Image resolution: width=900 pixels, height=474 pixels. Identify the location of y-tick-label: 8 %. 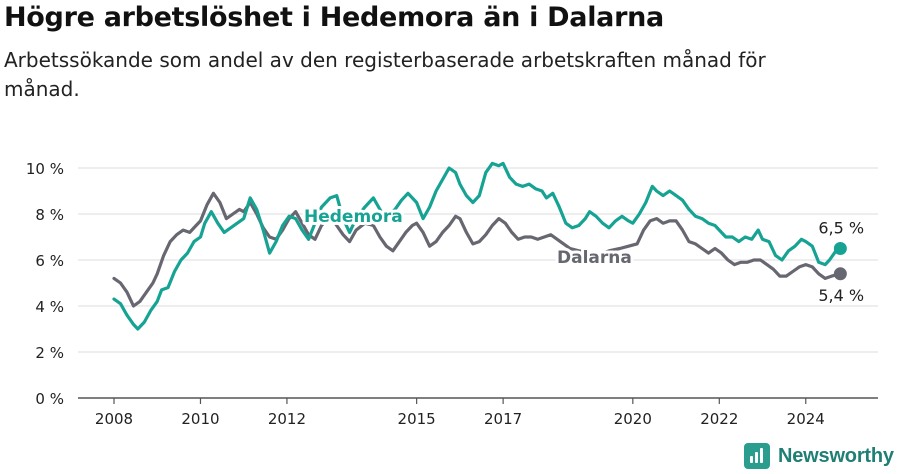
(49, 215).